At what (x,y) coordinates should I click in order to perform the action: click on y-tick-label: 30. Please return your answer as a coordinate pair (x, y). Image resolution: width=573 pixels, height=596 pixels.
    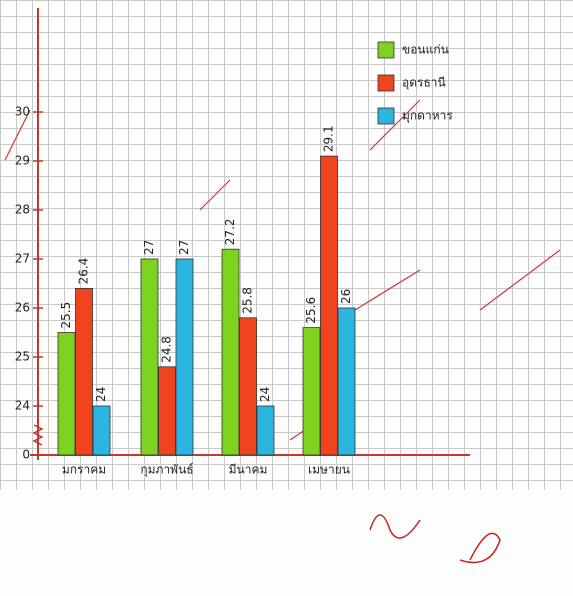
    Looking at the image, I should click on (22, 112).